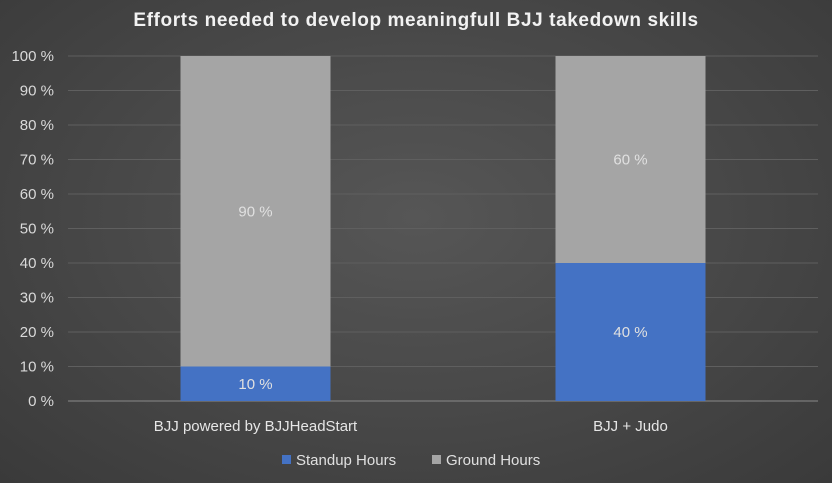  What do you see at coordinates (37, 298) in the screenshot?
I see `y-tick-label: 30 %` at bounding box center [37, 298].